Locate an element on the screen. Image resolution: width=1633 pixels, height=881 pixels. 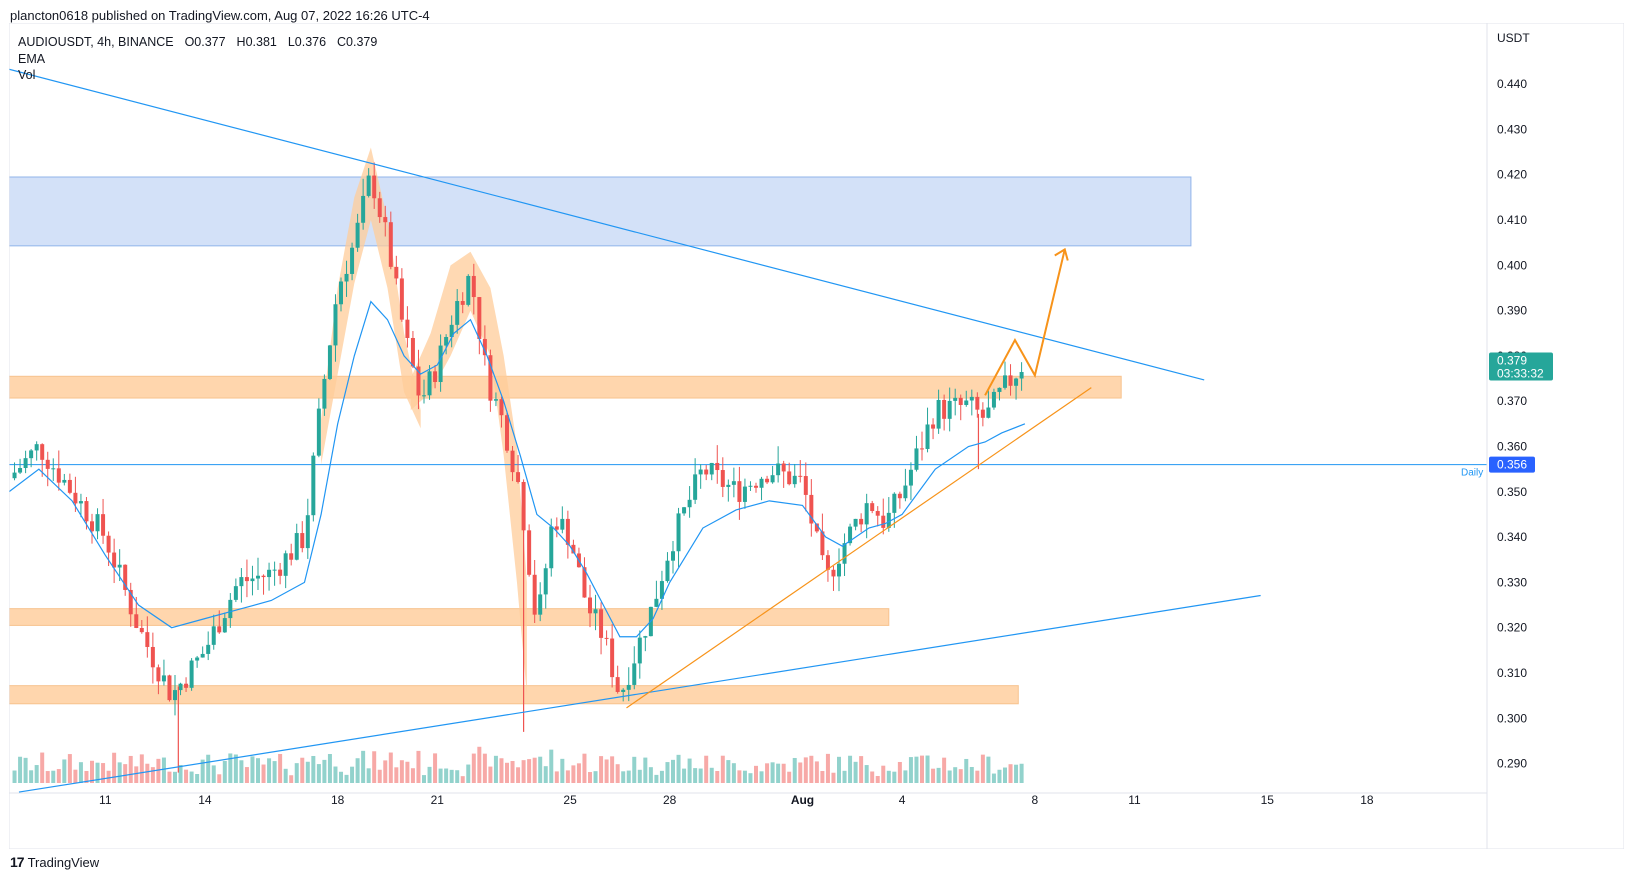
y-tick-label: 0.320 is located at coordinates (1512, 628).